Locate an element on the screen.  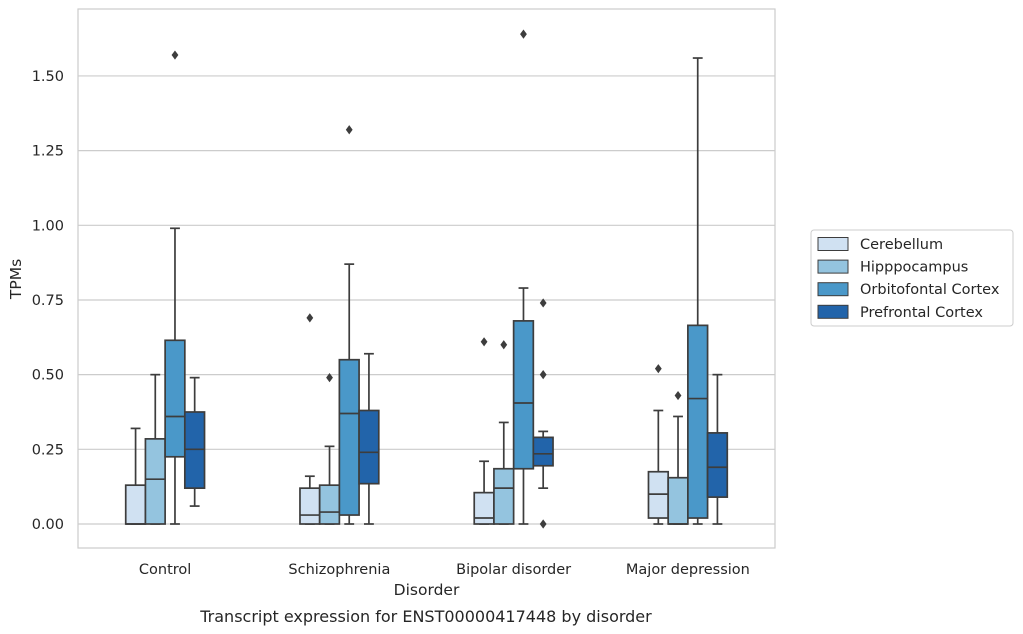
y-tick-labels: 0.00 0.25 0.50 0.75 1.00 1.25 1.50 is located at coordinates (48, 301).